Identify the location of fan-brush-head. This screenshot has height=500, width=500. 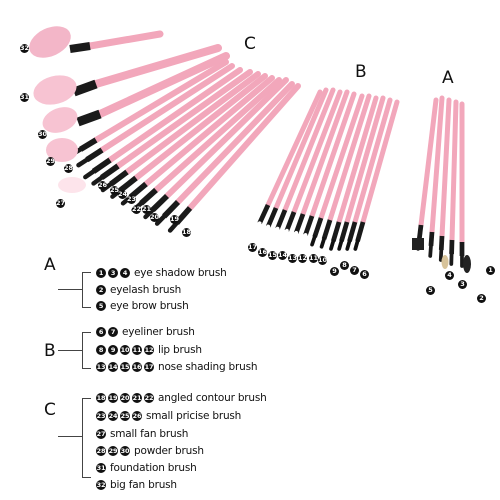
(50, 42).